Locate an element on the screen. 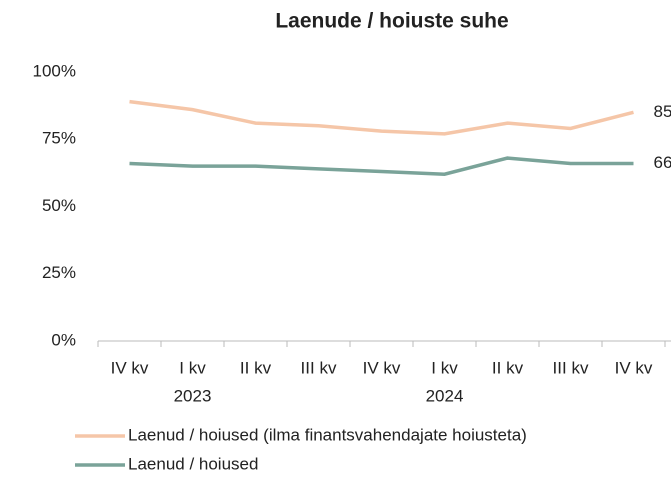 Image resolution: width=671 pixels, height=481 pixels. legend-label: Laenud / hoiused is located at coordinates (193, 463).